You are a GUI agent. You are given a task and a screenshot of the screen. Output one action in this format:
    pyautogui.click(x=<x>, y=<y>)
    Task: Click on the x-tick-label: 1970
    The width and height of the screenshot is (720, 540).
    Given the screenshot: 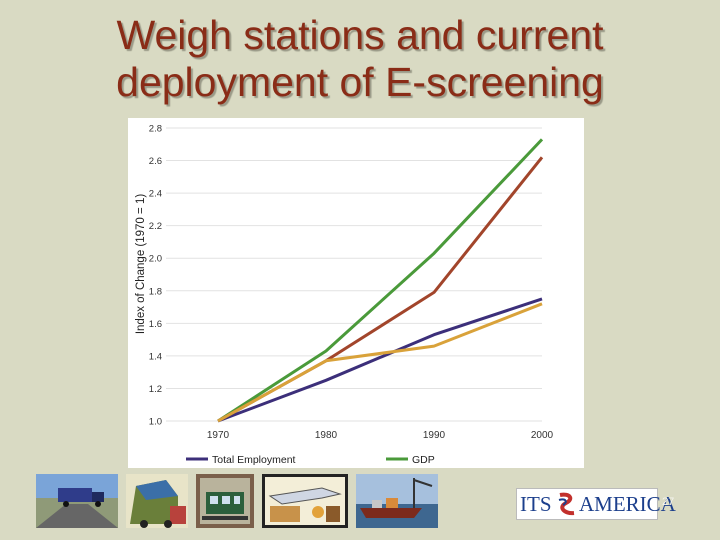 What is the action you would take?
    pyautogui.click(x=218, y=435)
    